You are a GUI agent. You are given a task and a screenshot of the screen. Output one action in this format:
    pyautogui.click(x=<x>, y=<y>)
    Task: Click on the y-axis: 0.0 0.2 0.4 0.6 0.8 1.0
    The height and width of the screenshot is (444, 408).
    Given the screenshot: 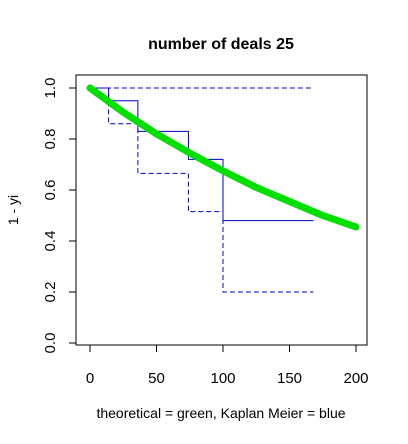 What is the action you would take?
    pyautogui.click(x=59, y=216)
    